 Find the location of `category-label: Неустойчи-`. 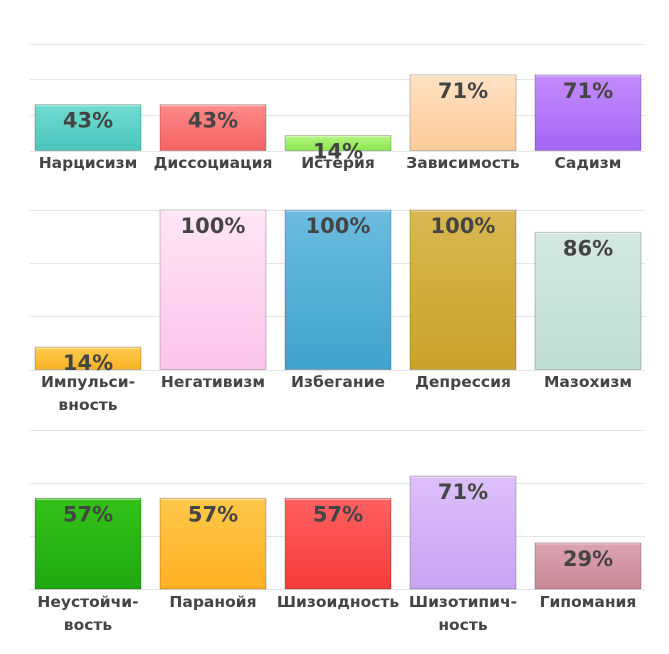

category-label: Неустойчи- is located at coordinates (87, 602).